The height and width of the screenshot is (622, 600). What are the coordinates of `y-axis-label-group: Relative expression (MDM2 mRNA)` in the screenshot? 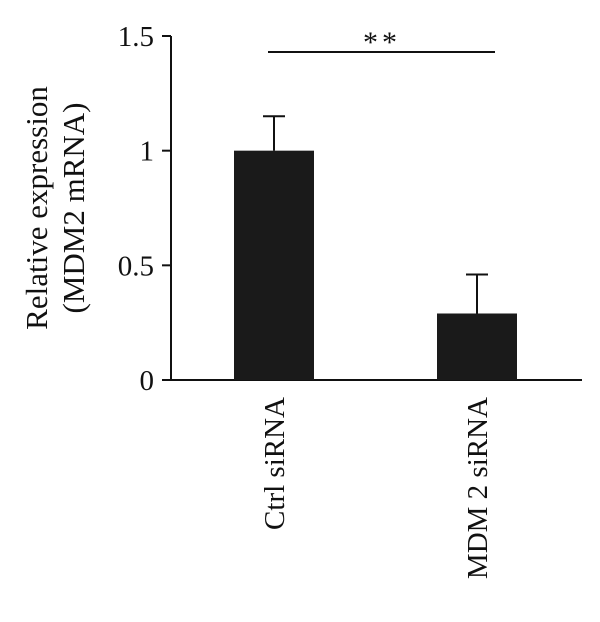 It's located at (55, 208).